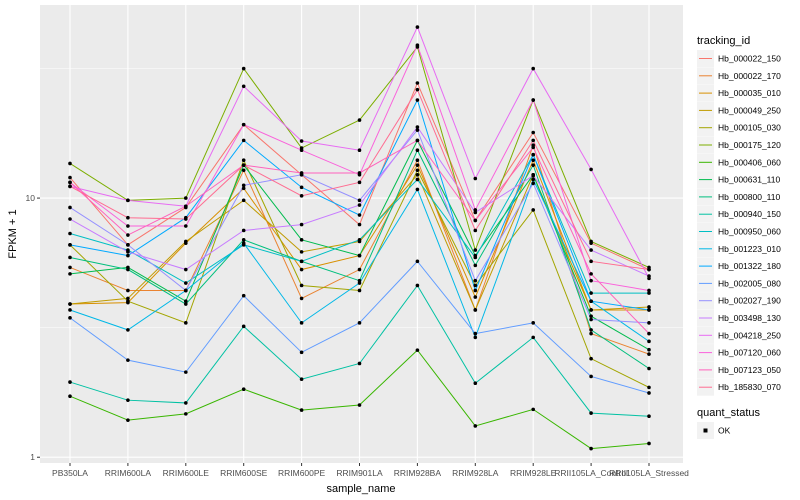  Describe the element at coordinates (418, 473) in the screenshot. I see `x-tick-label: RRIM928BA` at that location.